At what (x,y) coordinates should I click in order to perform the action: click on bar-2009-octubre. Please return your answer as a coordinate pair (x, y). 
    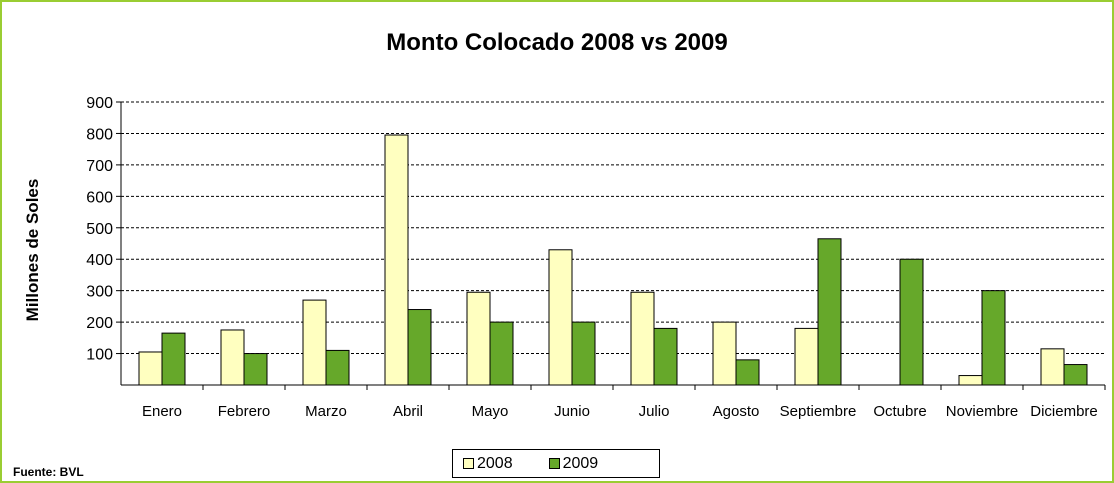
    Looking at the image, I should click on (911, 322).